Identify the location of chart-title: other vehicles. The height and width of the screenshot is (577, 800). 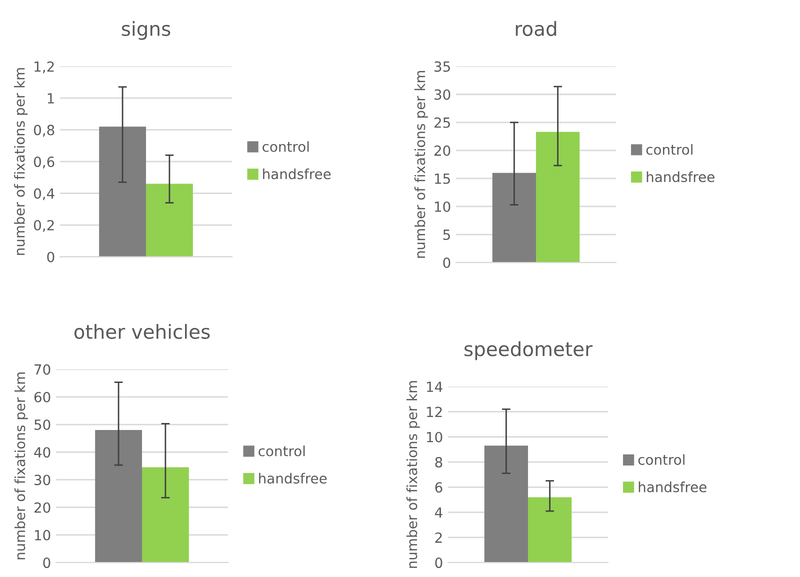
(142, 331).